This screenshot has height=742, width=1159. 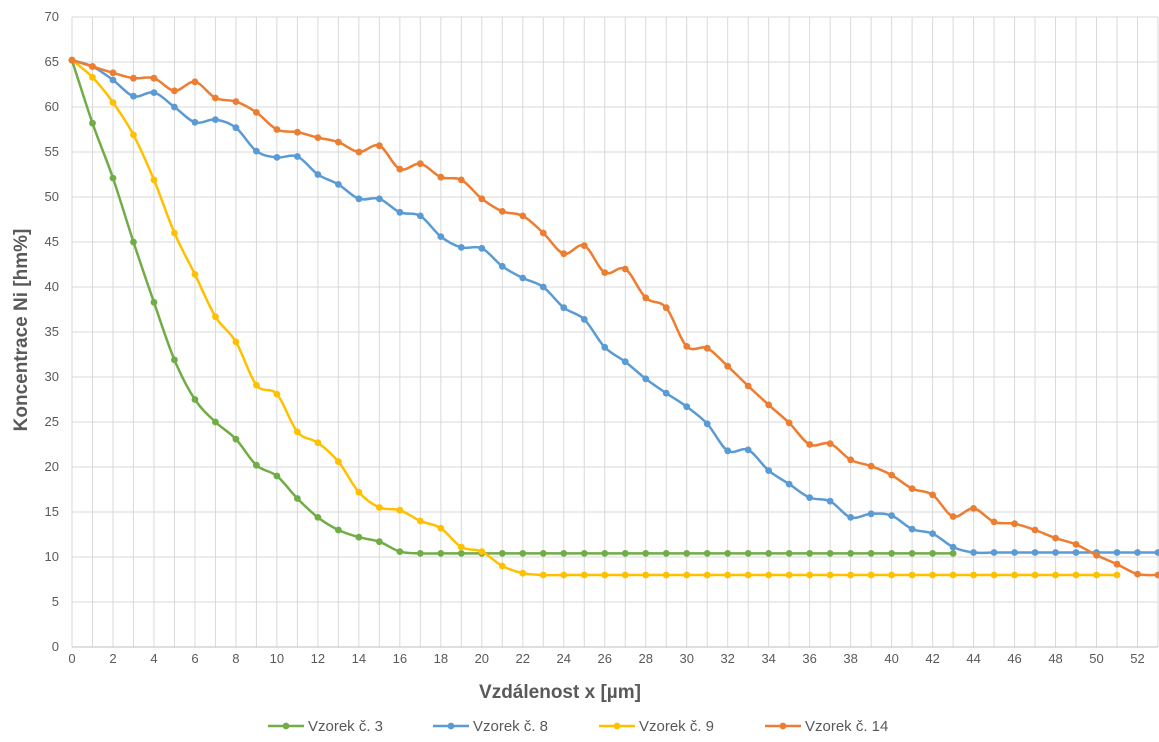 What do you see at coordinates (1014, 658) in the screenshot?
I see `x-tick-label: 46` at bounding box center [1014, 658].